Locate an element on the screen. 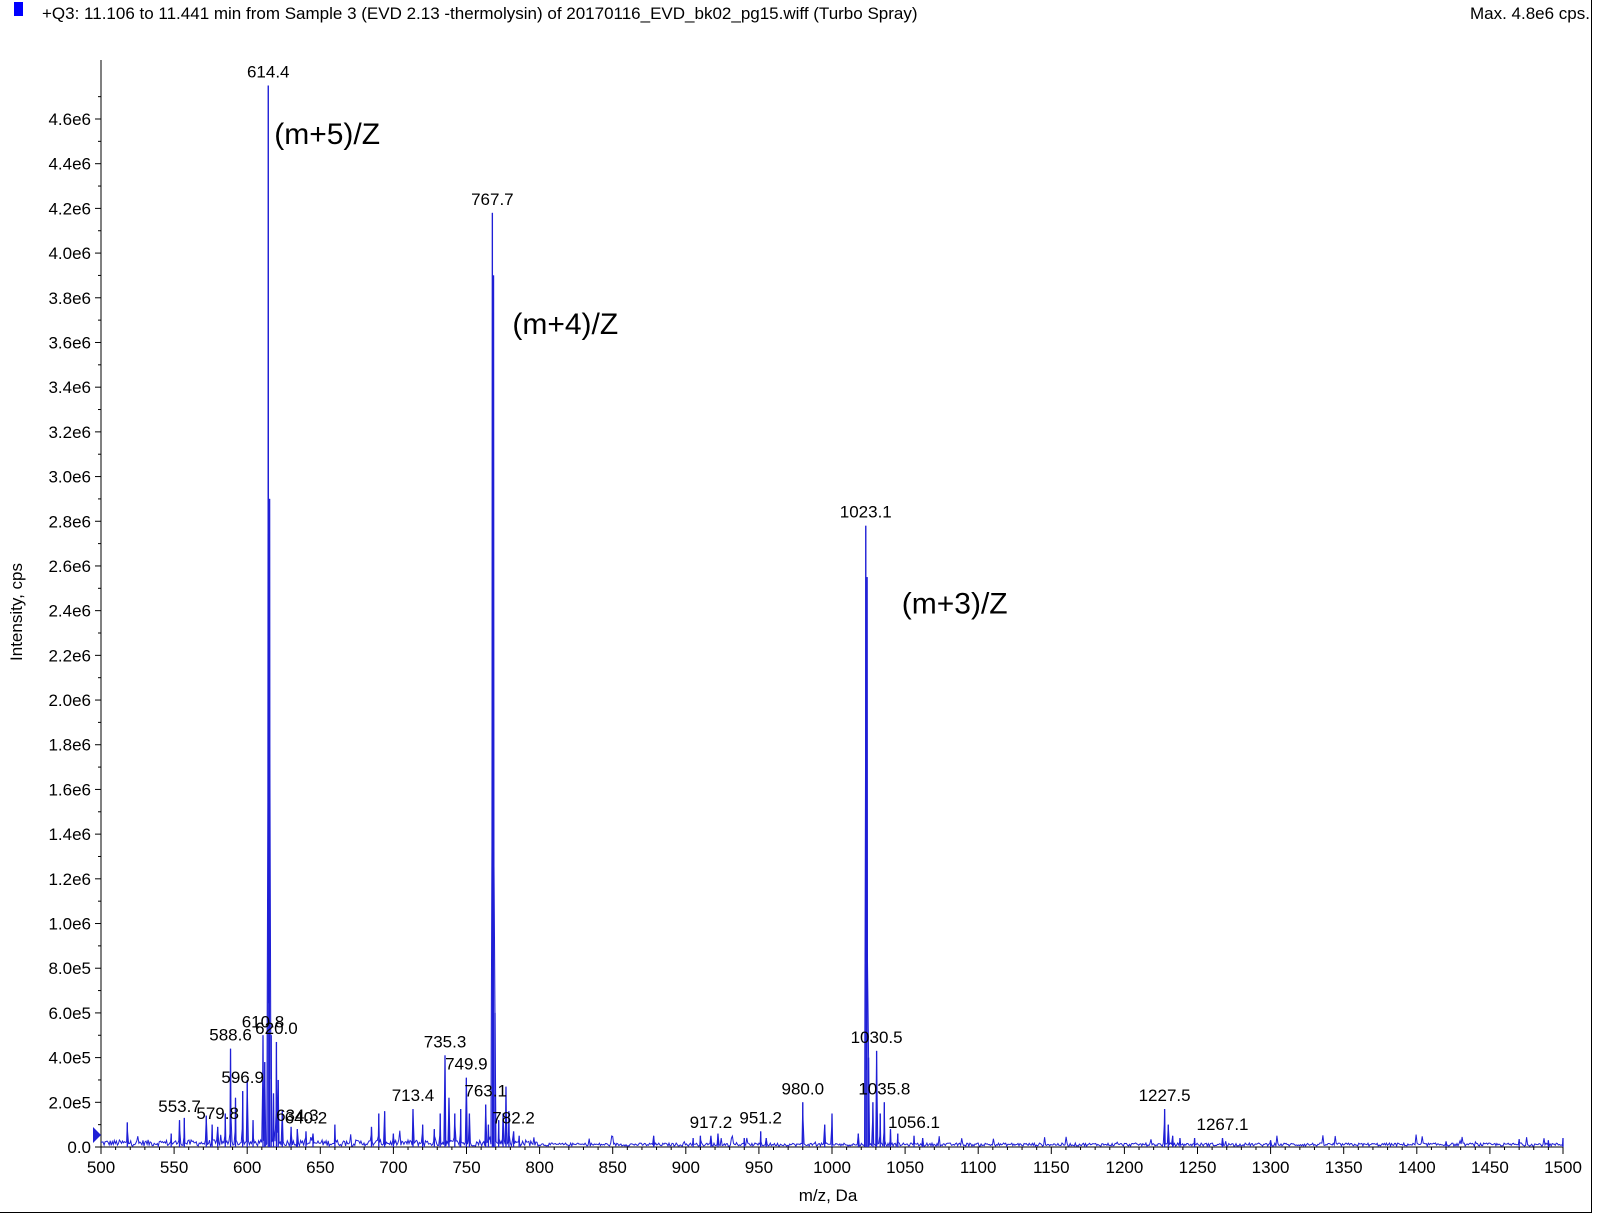  y-tick-label: 4.0e6 is located at coordinates (69, 253).